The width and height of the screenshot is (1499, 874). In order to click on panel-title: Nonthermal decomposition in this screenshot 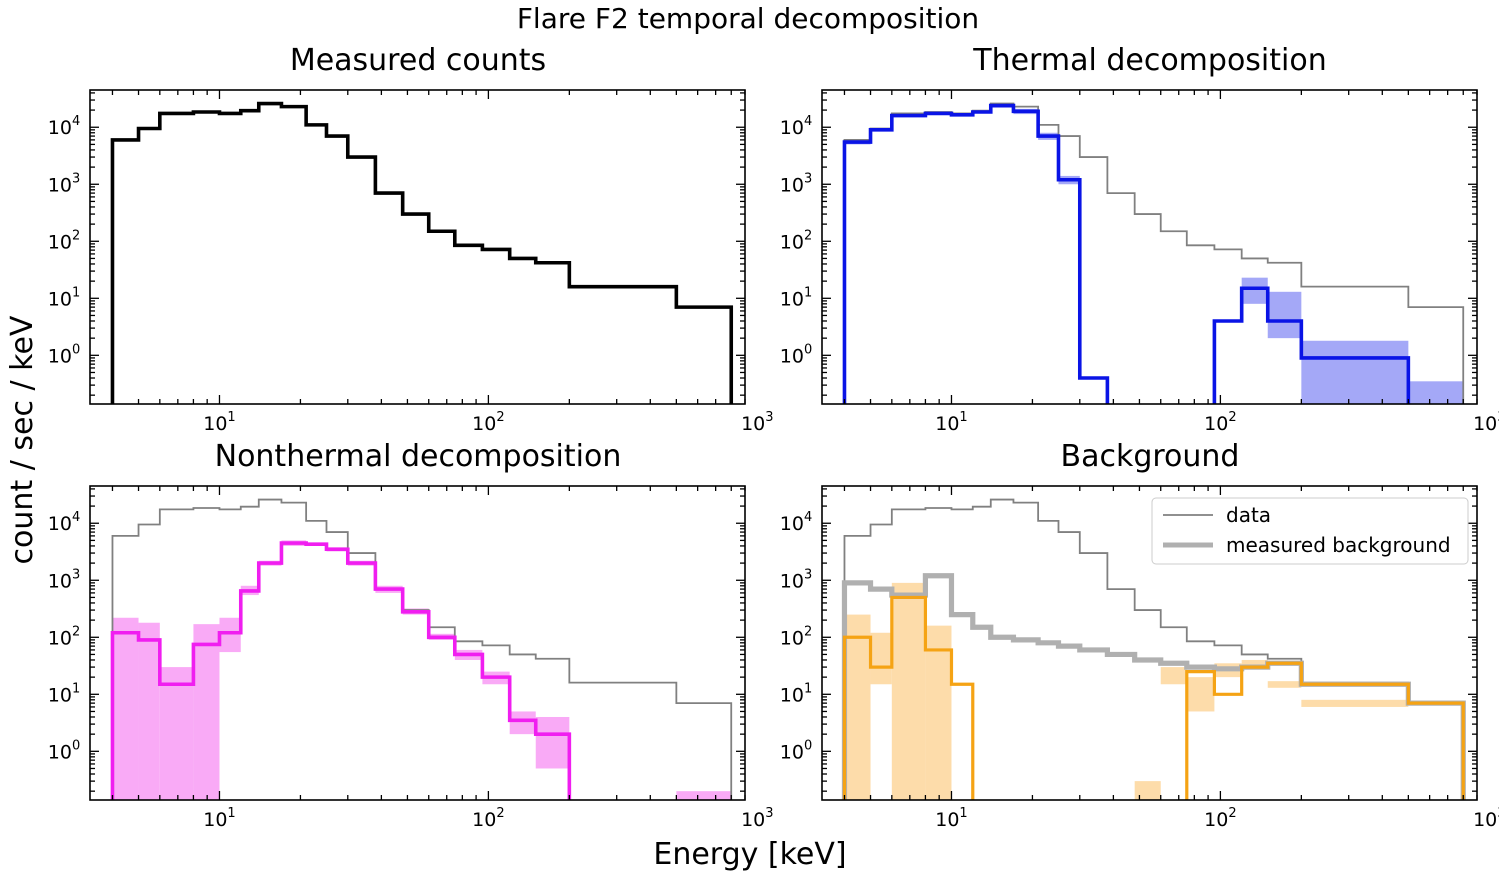, I will do `click(418, 456)`.